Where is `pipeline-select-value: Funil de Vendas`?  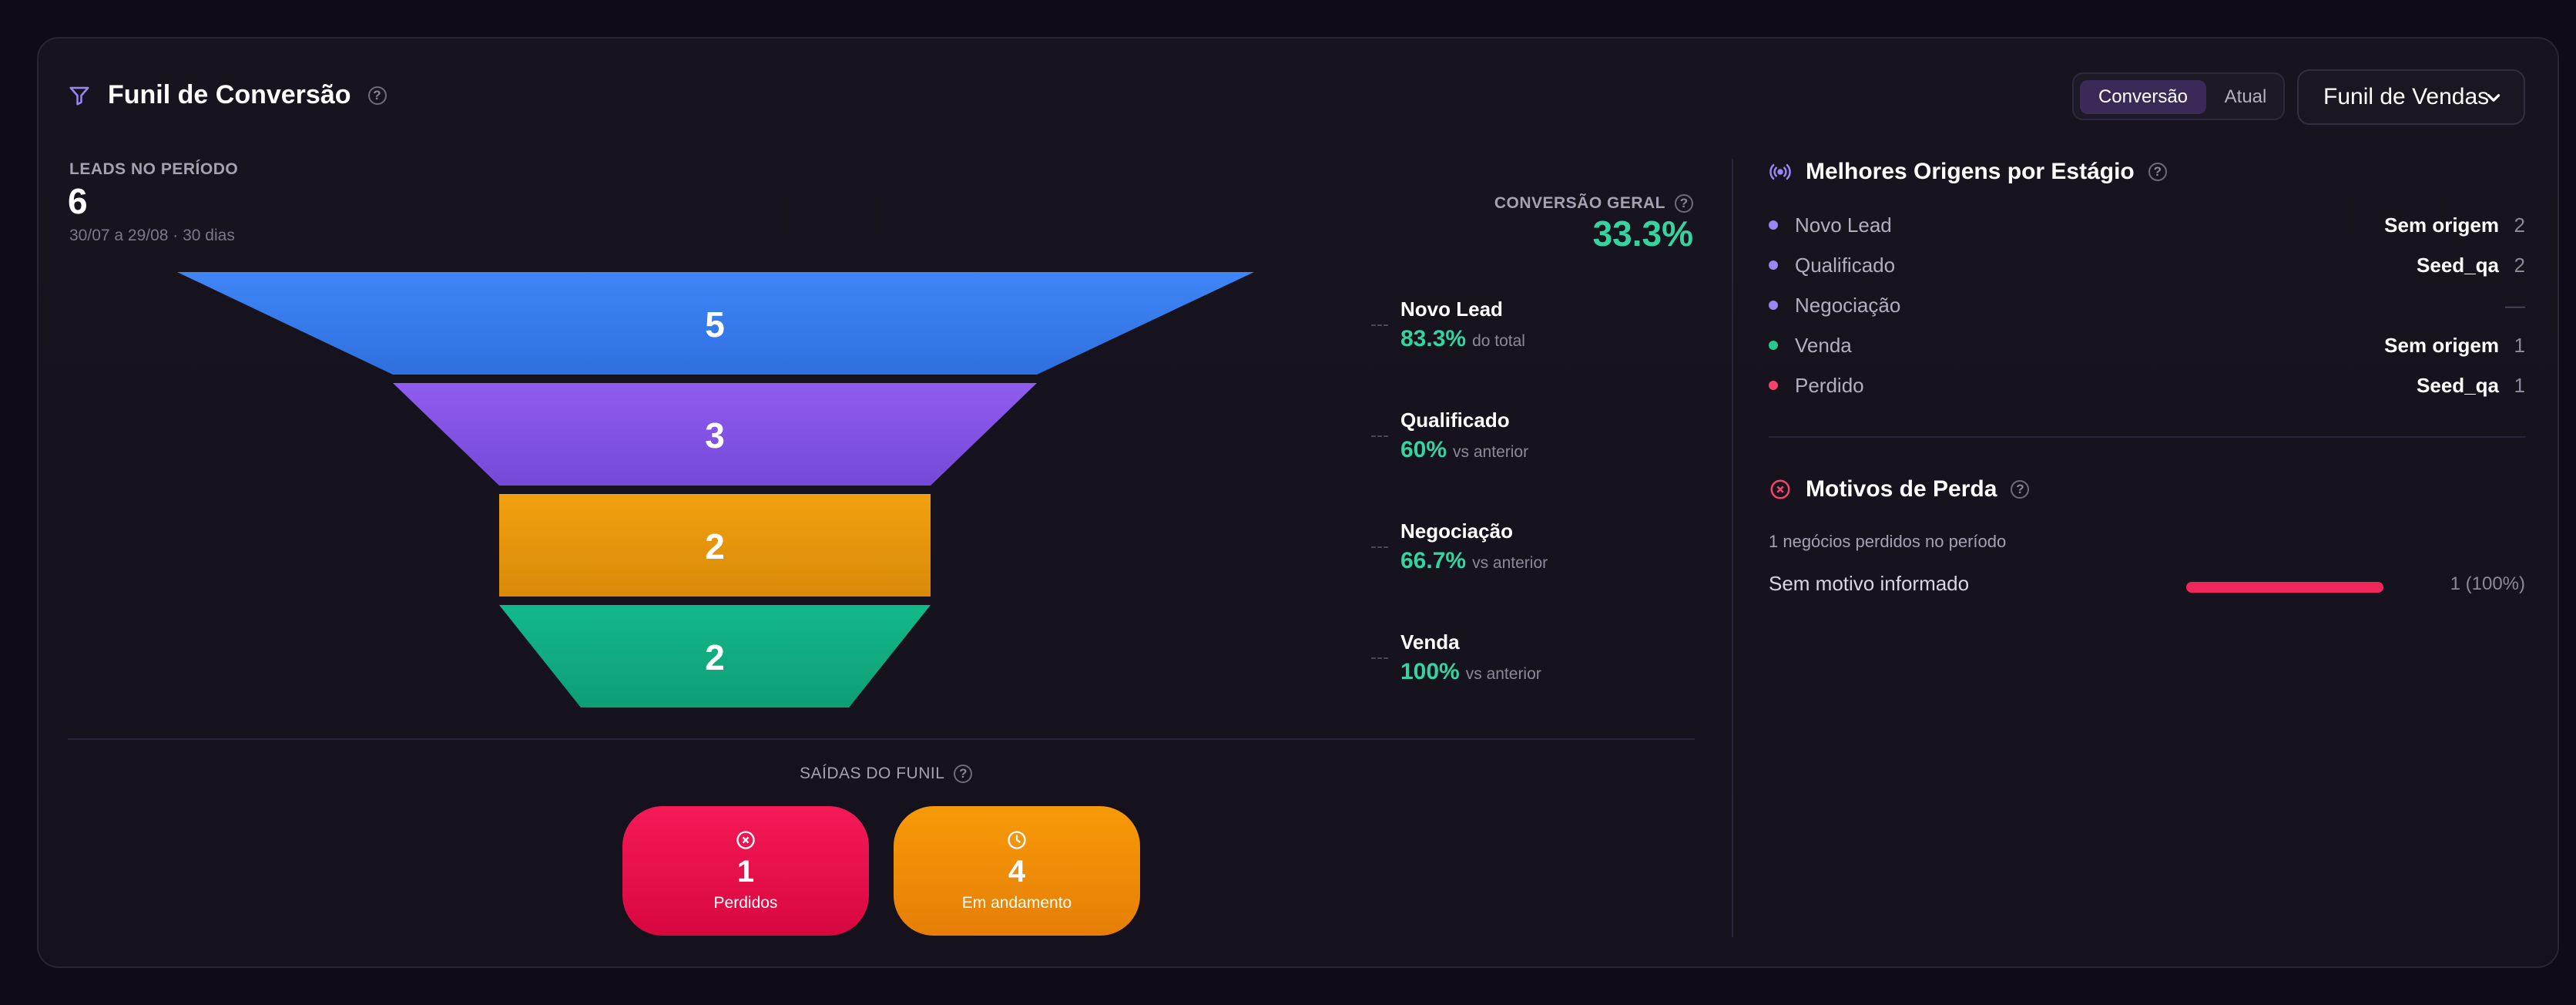
pipeline-select-value: Funil de Vendas is located at coordinates (2406, 96).